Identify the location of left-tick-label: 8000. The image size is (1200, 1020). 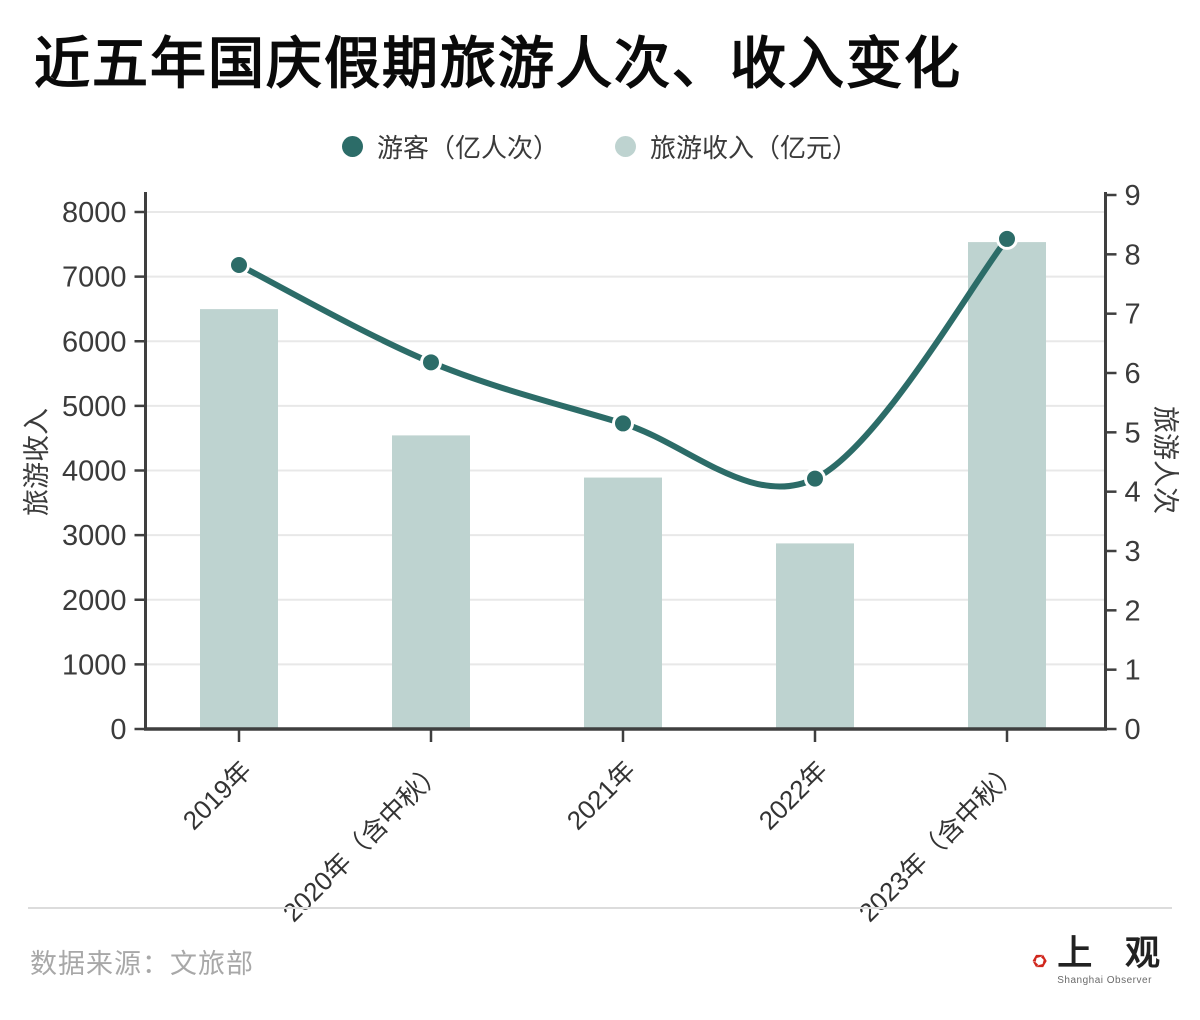
(94, 213).